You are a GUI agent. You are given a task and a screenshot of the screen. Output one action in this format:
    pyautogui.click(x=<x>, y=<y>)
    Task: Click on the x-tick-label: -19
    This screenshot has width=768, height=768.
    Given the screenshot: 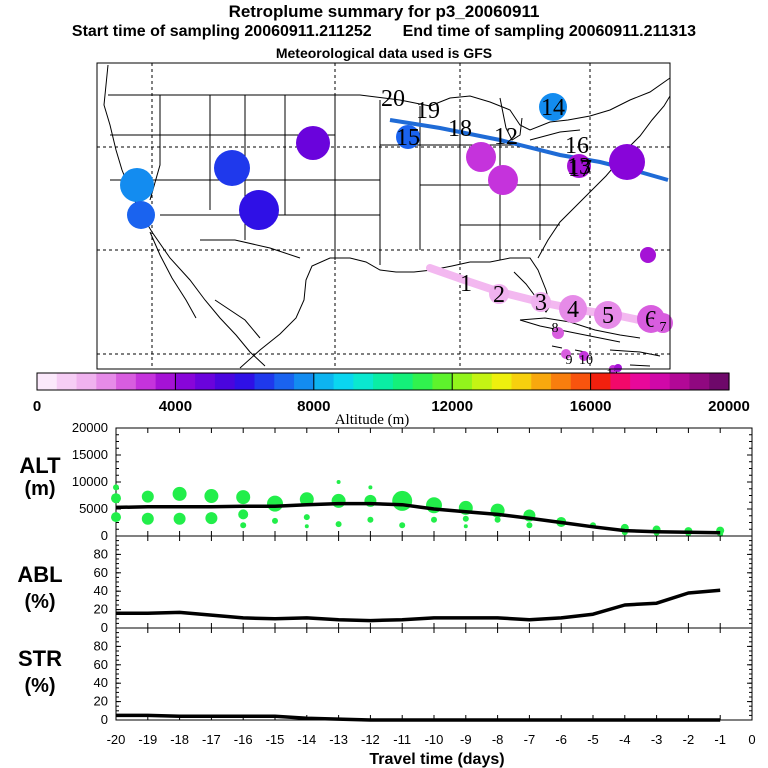 What is the action you would take?
    pyautogui.click(x=147, y=739)
    